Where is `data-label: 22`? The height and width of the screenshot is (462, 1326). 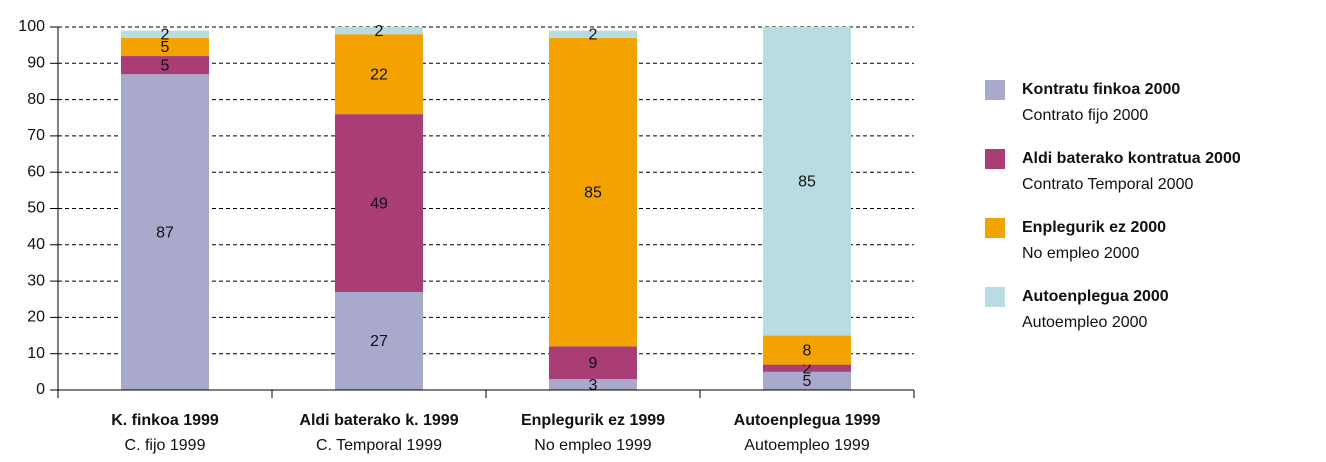 data-label: 22 is located at coordinates (379, 74).